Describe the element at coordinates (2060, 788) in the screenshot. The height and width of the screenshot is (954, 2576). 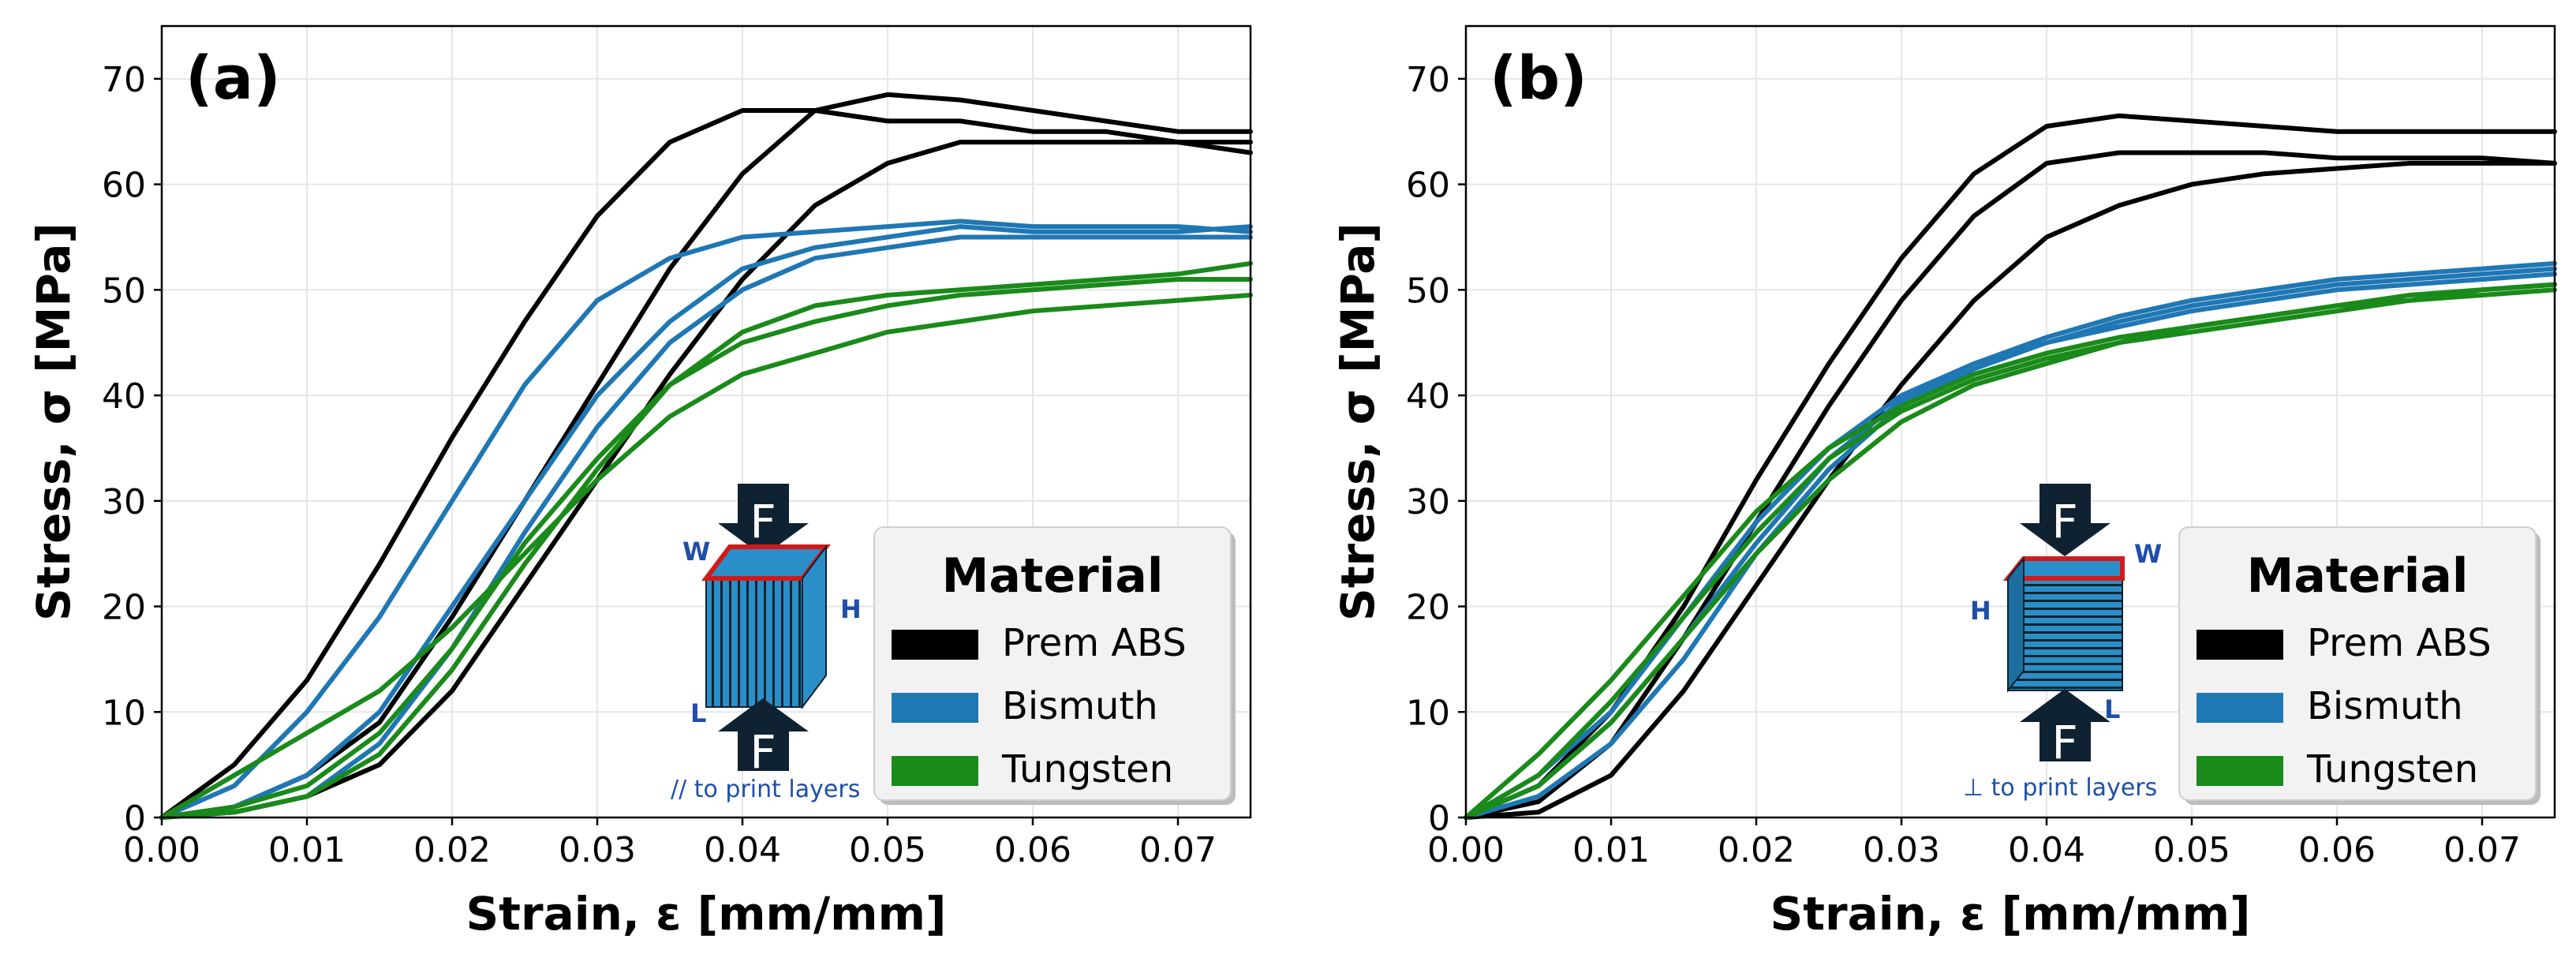
I see `orientation-note: ⊥ to print layers` at that location.